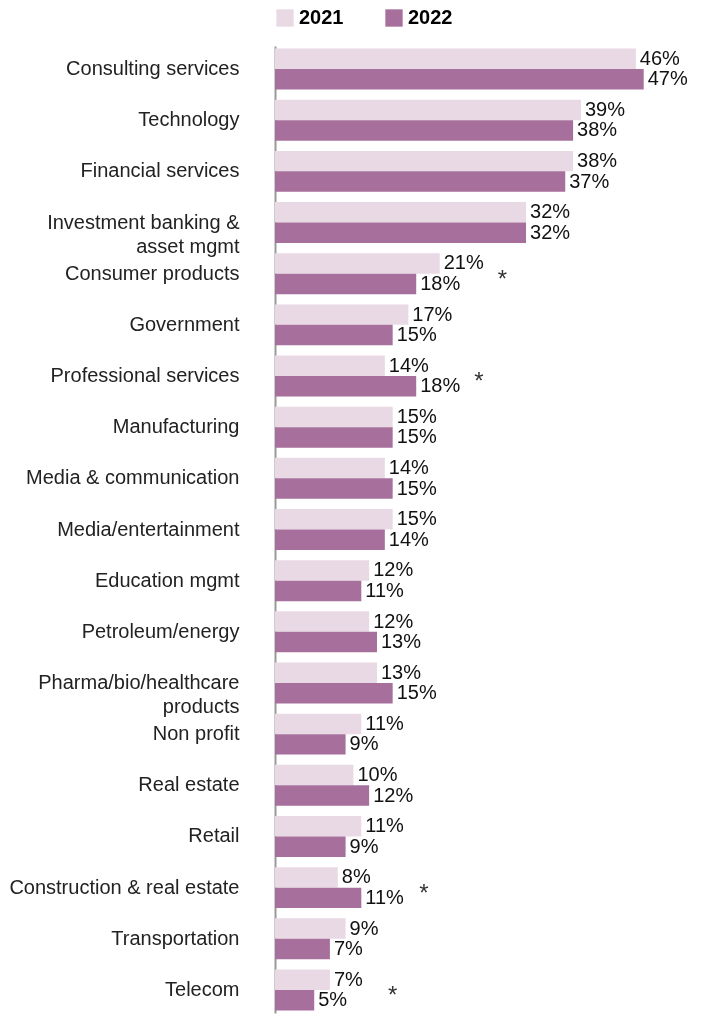 This screenshot has height=1021, width=707. What do you see at coordinates (605, 108) in the screenshot?
I see `data-label: 39%` at bounding box center [605, 108].